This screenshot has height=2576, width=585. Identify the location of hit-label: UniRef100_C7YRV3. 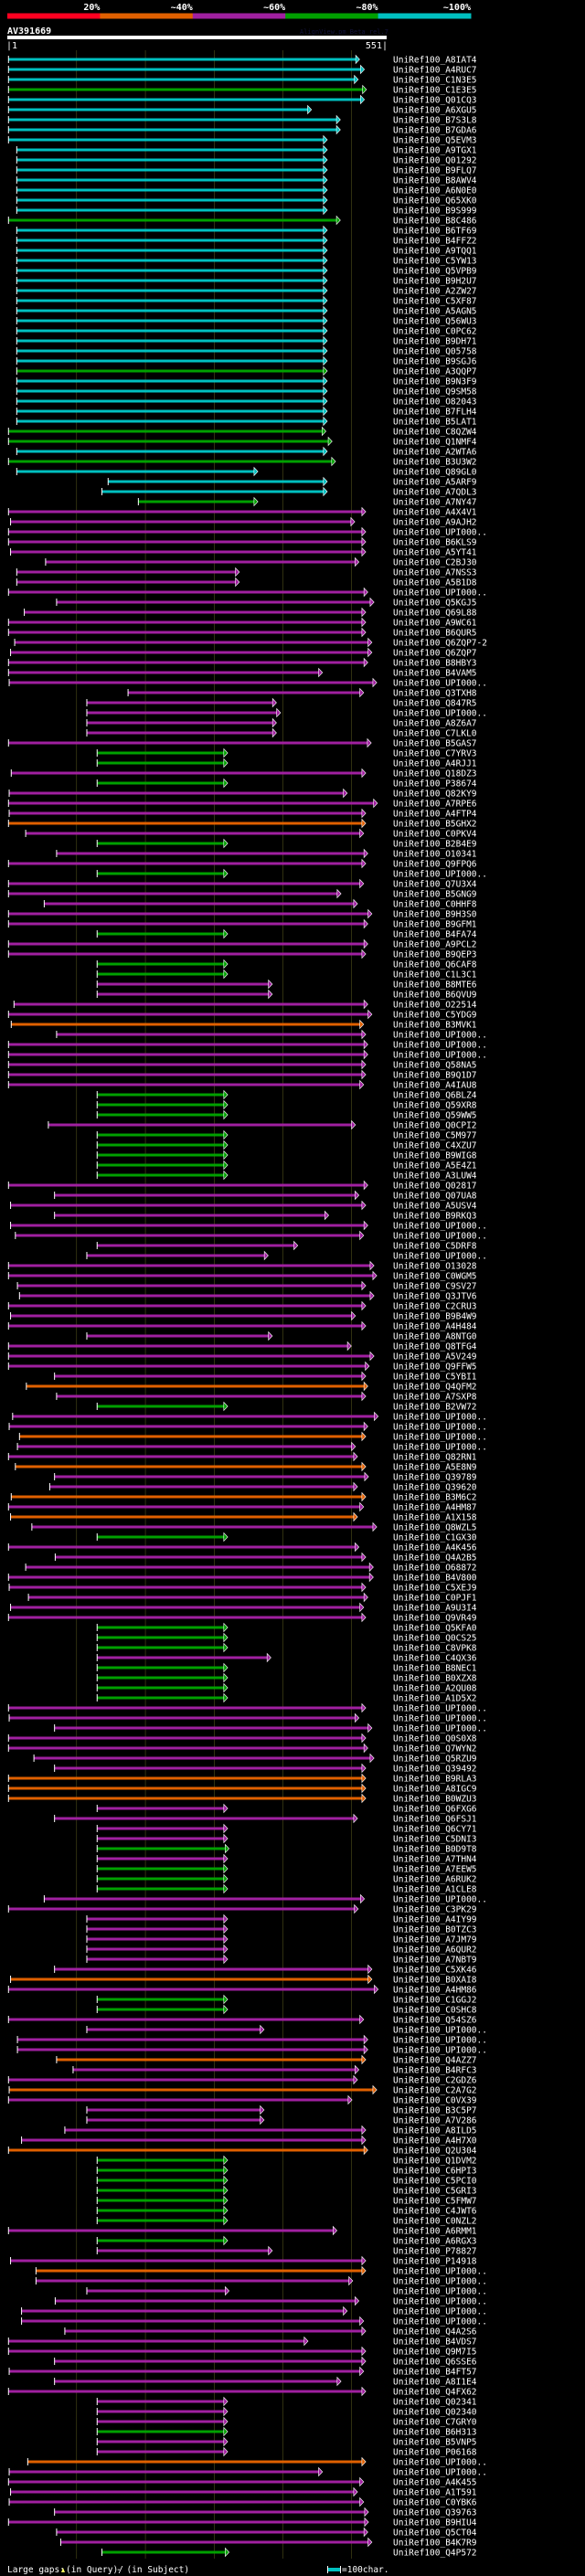
(435, 754).